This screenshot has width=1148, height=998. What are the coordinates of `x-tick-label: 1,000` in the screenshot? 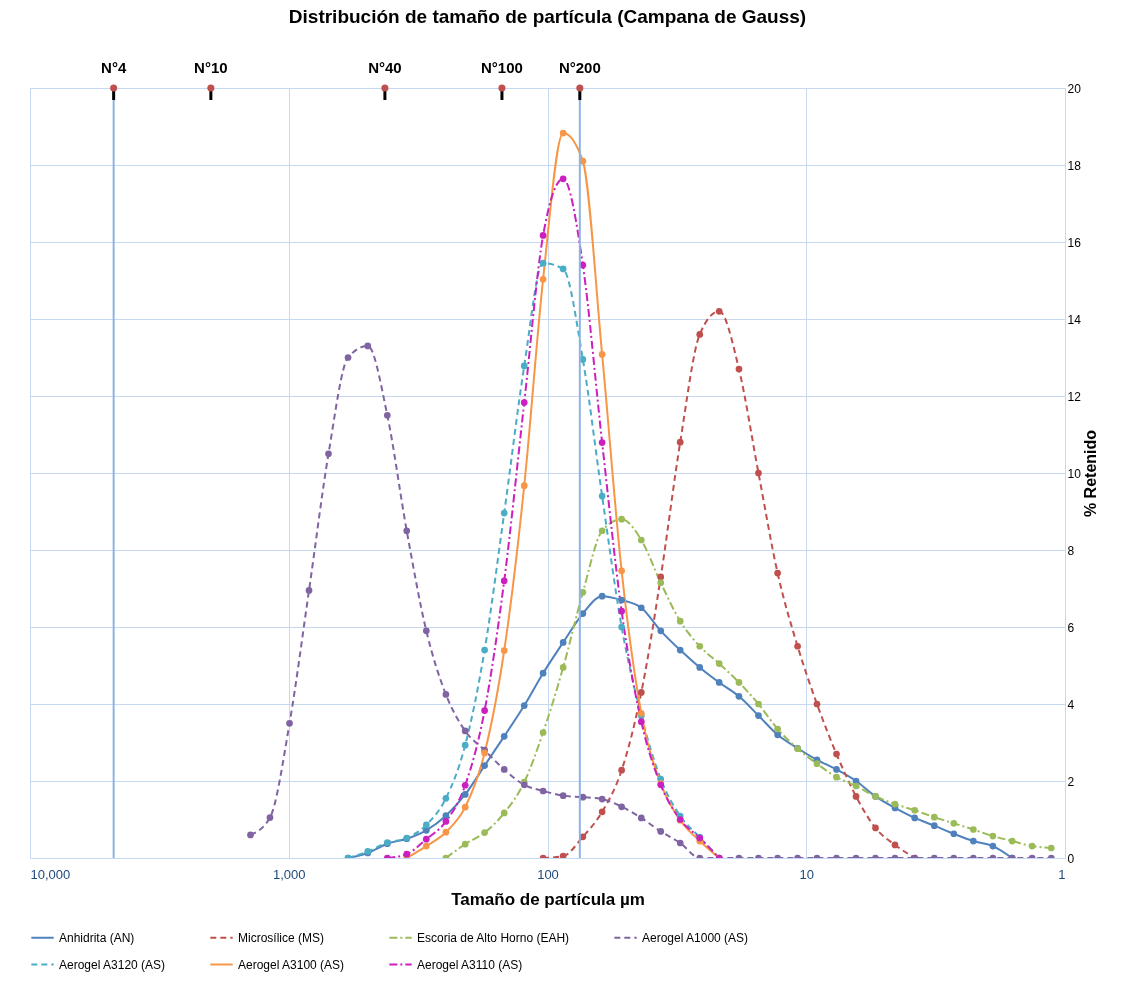 It's located at (289, 874).